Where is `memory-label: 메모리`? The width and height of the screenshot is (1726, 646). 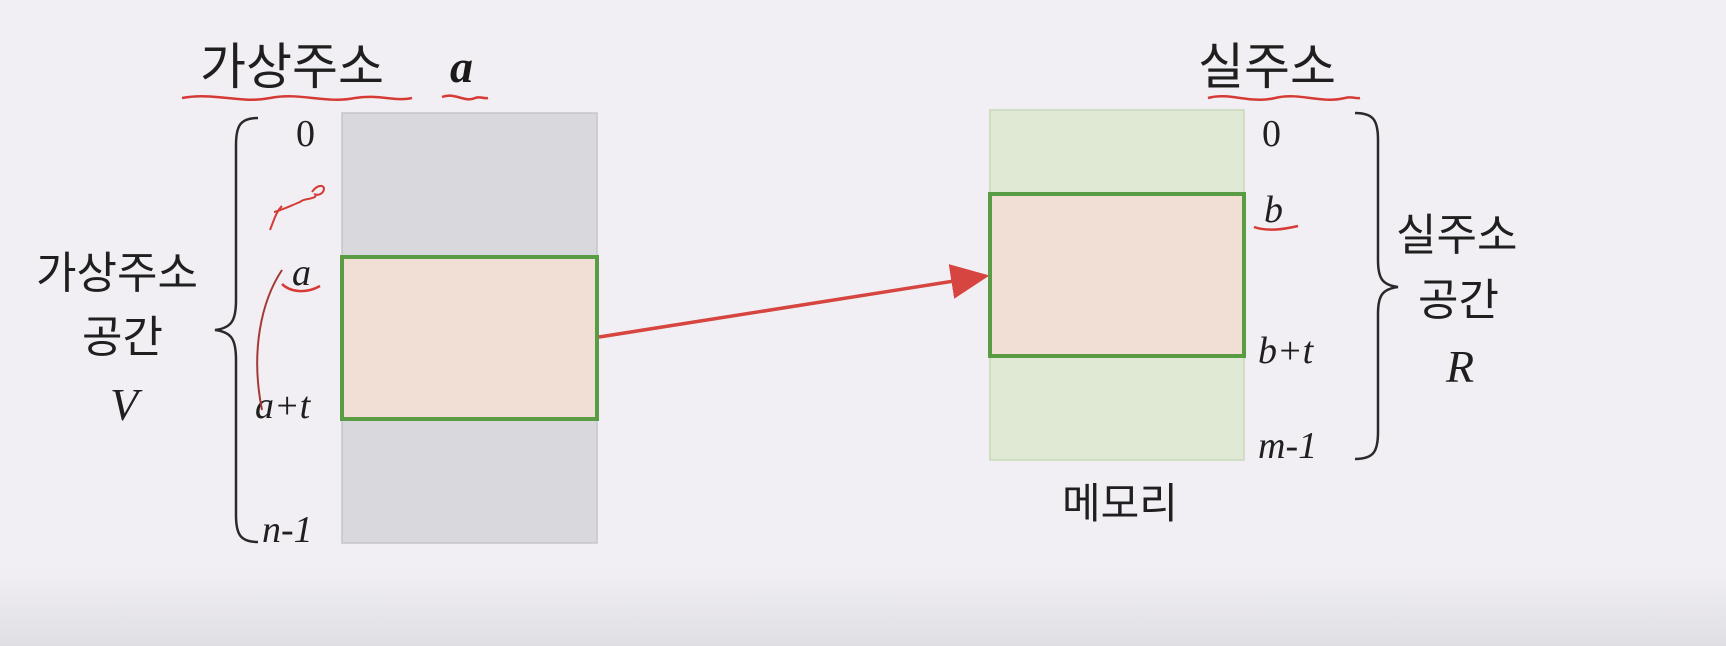
memory-label: 메모리 is located at coordinates (1120, 503).